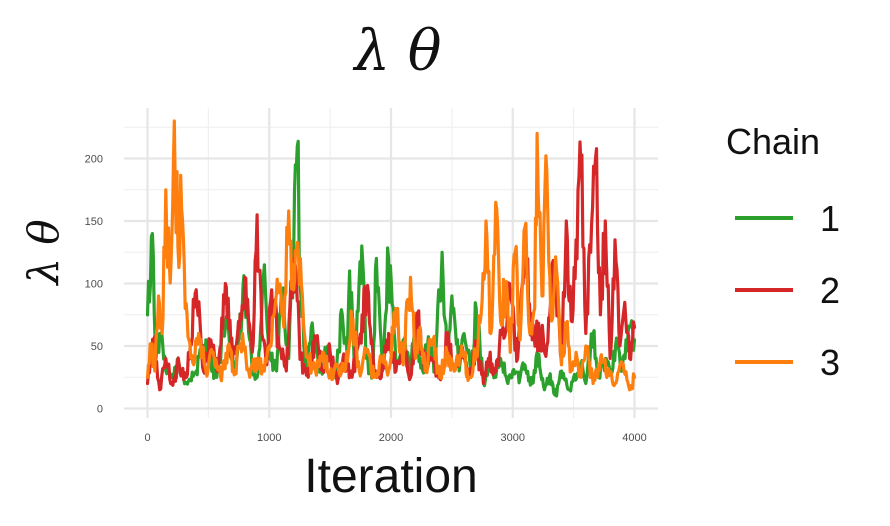 Image resolution: width=890 pixels, height=526 pixels. I want to click on y-axis-label: λ θ, so click(43, 252).